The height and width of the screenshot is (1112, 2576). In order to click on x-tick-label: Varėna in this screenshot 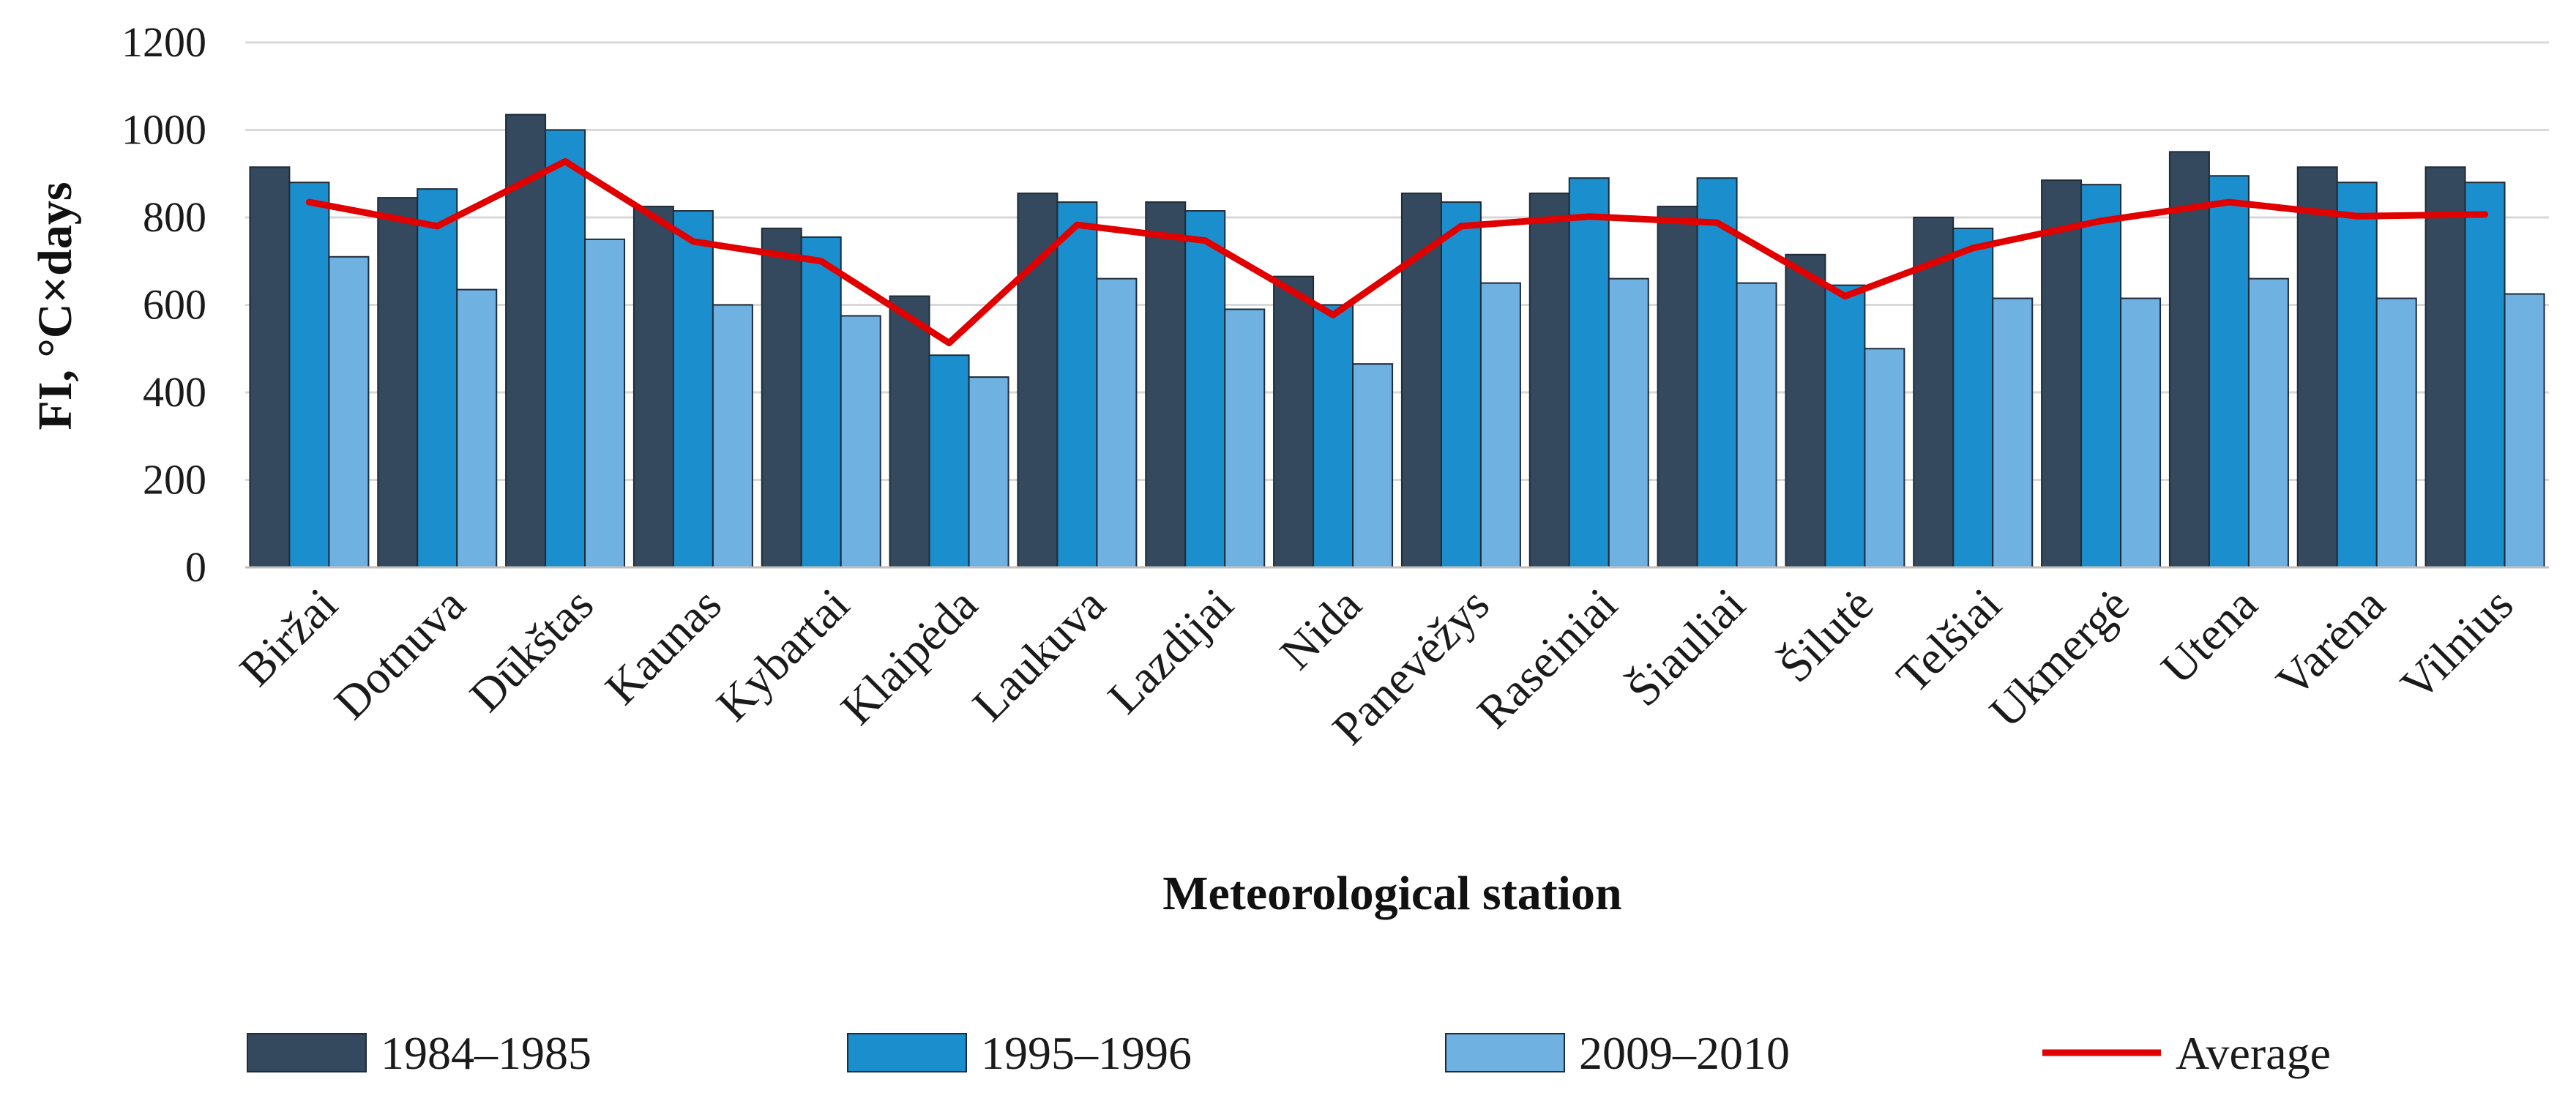, I will do `click(2330, 642)`.